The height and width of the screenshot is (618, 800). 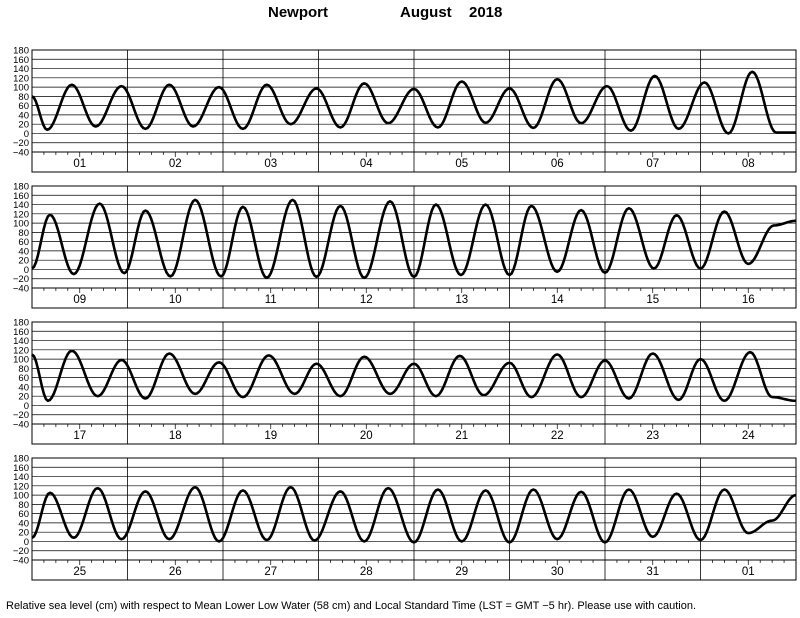 What do you see at coordinates (748, 164) in the screenshot?
I see `day-label: 08` at bounding box center [748, 164].